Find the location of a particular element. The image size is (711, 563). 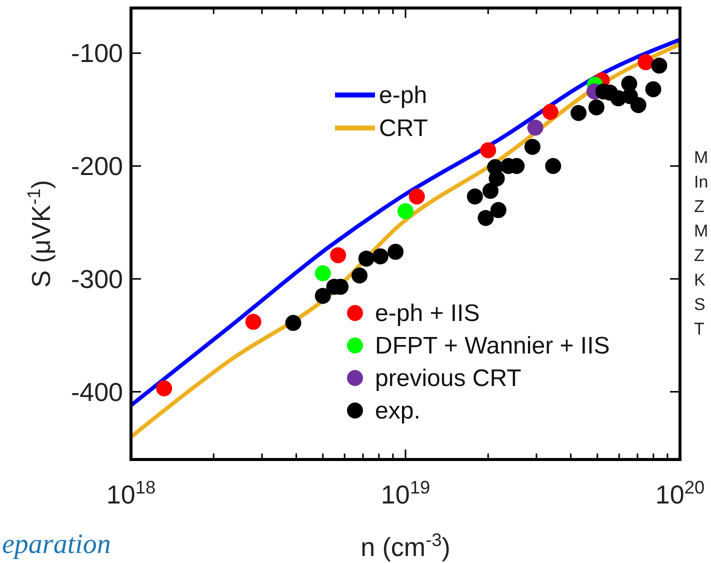

y-tick-label: -300 is located at coordinates (96, 279).